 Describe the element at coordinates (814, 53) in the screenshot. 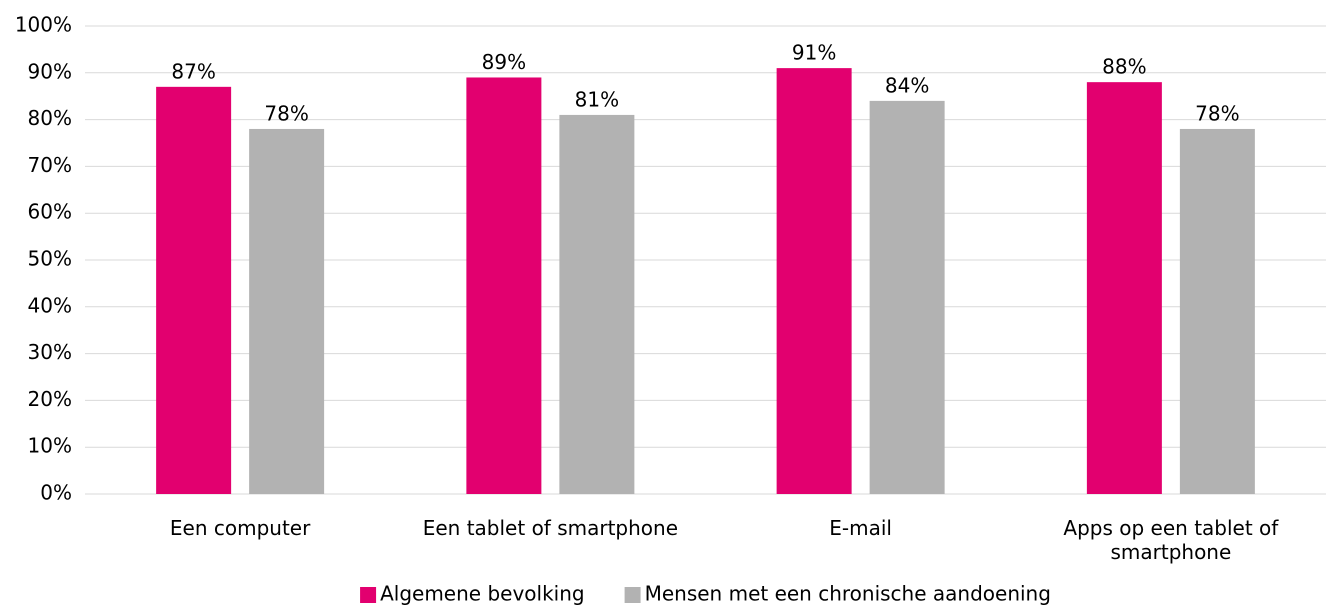

I see `data-label: 91%` at that location.